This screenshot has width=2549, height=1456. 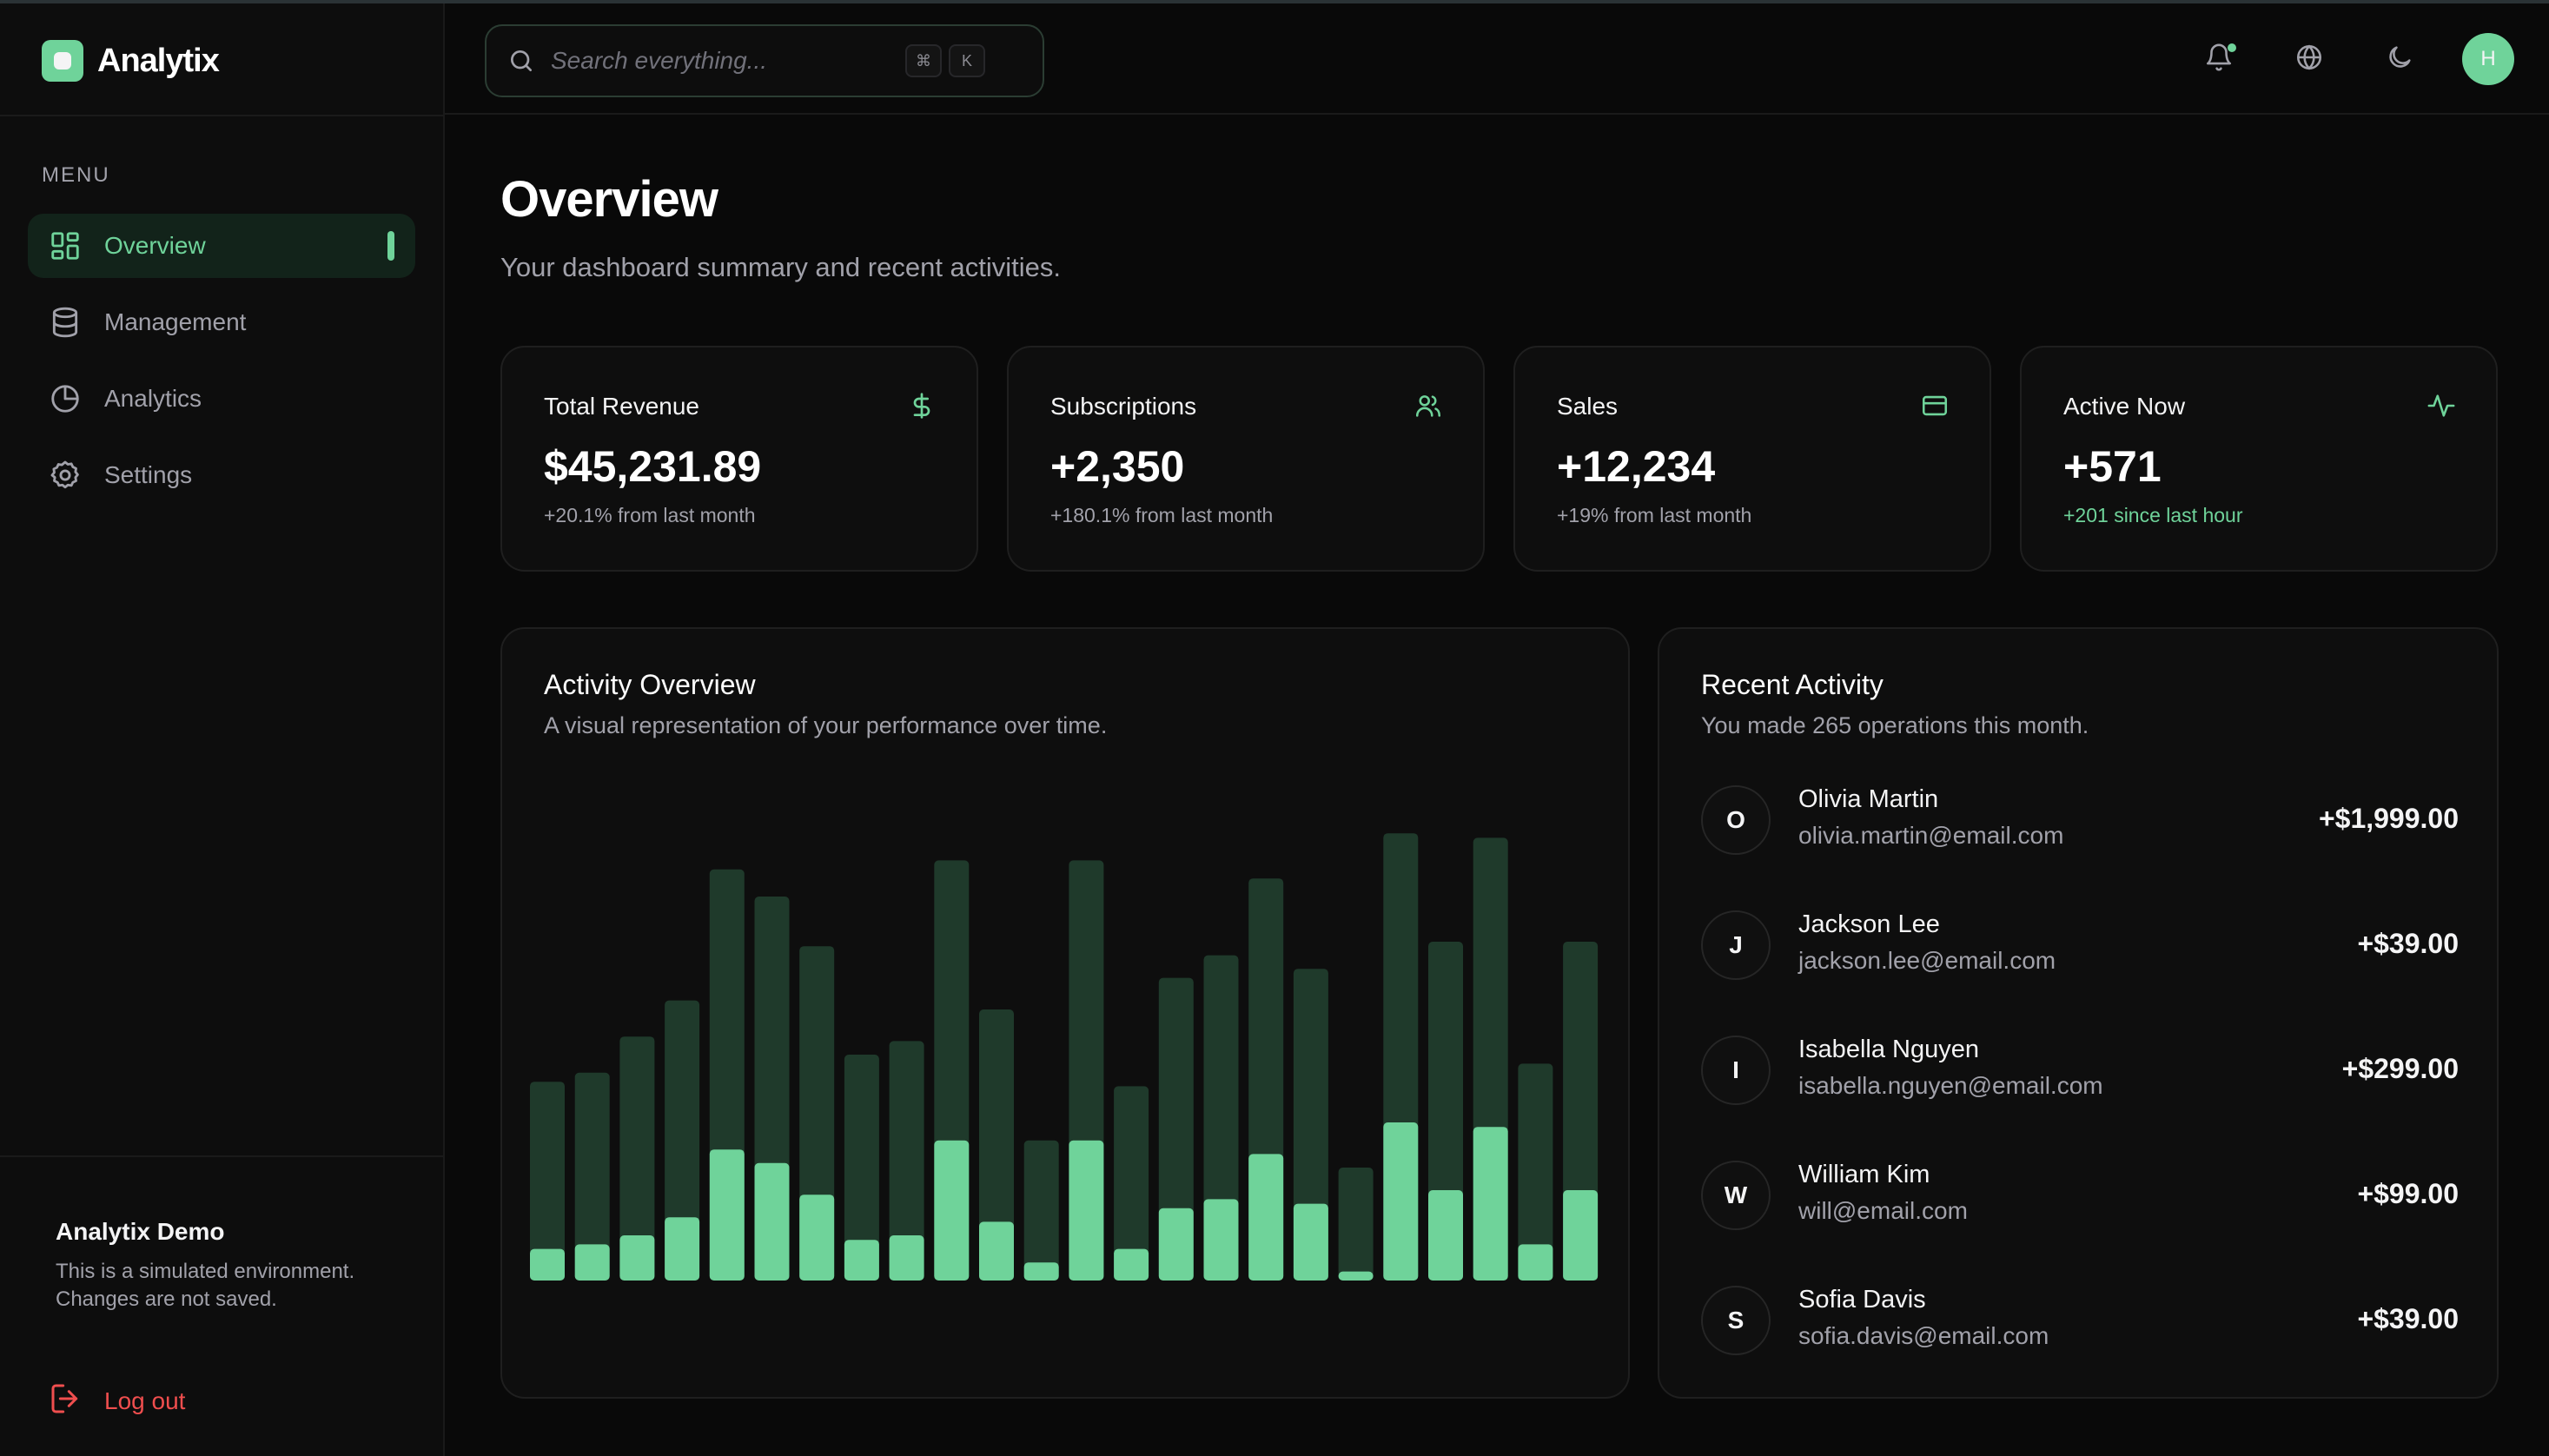 I want to click on activity-amount: +$299.00, so click(x=2400, y=1068).